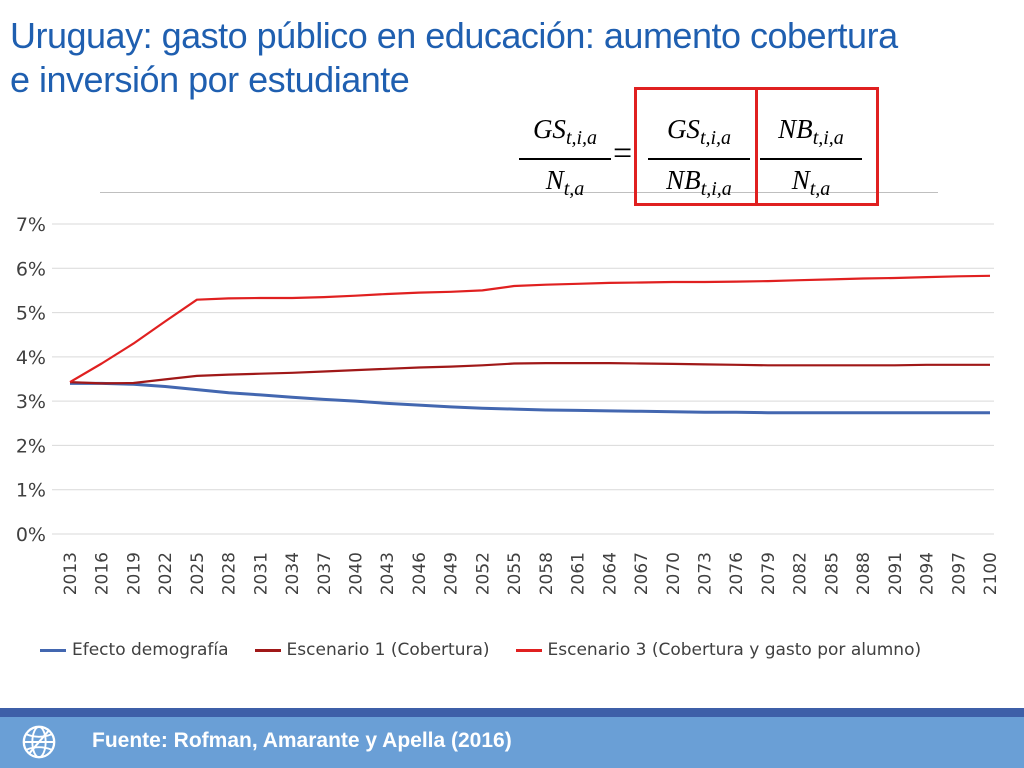 The width and height of the screenshot is (1024, 768). I want to click on x-tick-label: 2097, so click(959, 573).